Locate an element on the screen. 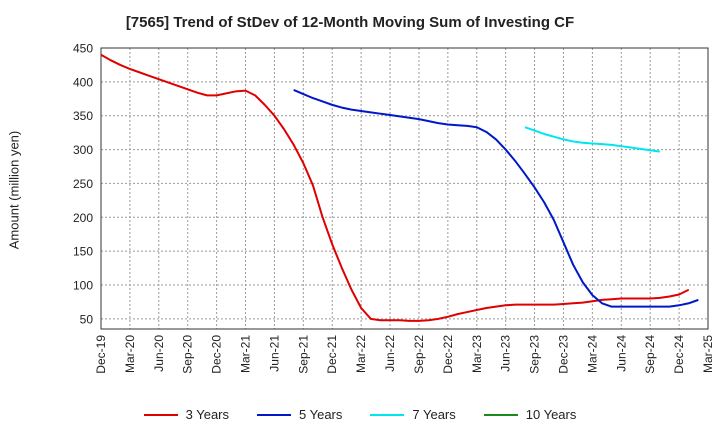 This screenshot has height=440, width=720. x-tick-label: Mar-21 is located at coordinates (246, 354).